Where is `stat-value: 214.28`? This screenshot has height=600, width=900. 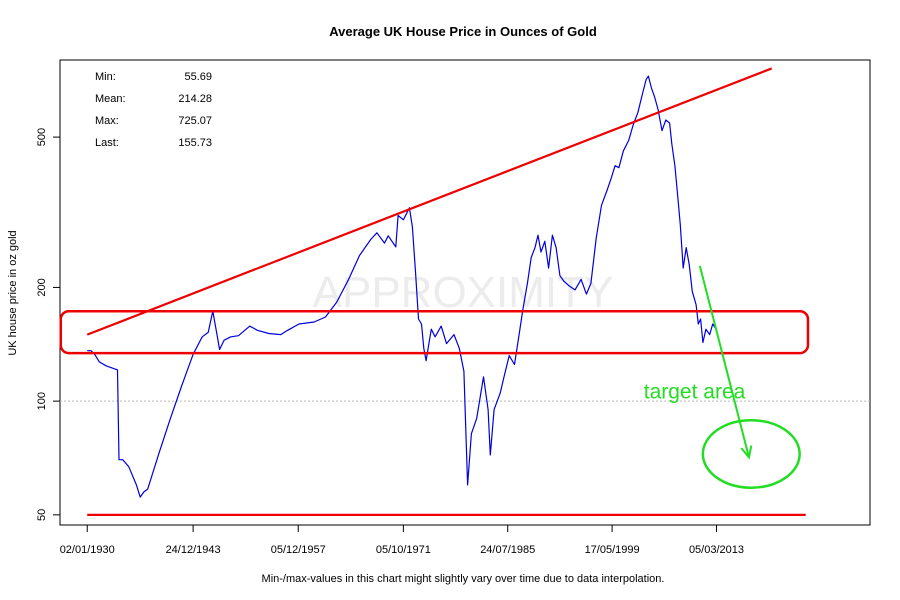
stat-value: 214.28 is located at coordinates (195, 99).